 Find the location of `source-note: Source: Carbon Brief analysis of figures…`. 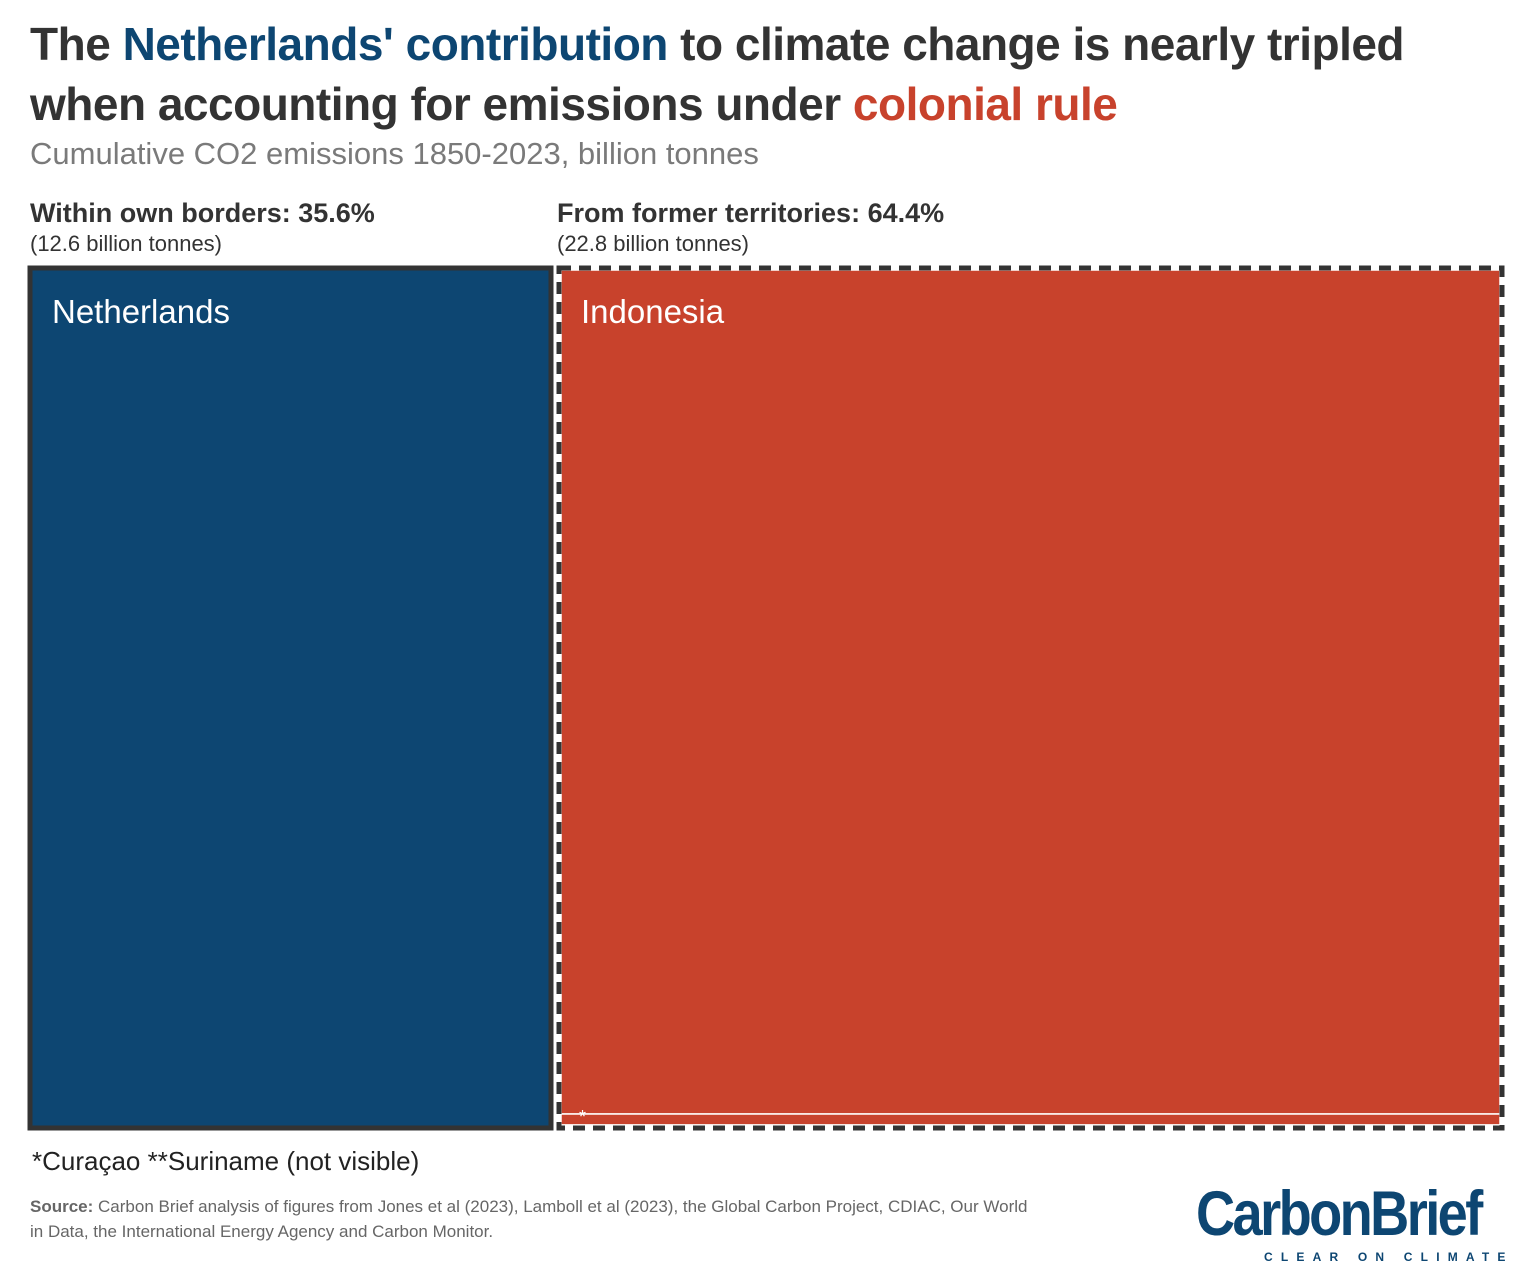

source-note: Source: Carbon Brief analysis of figures… is located at coordinates (529, 1219).